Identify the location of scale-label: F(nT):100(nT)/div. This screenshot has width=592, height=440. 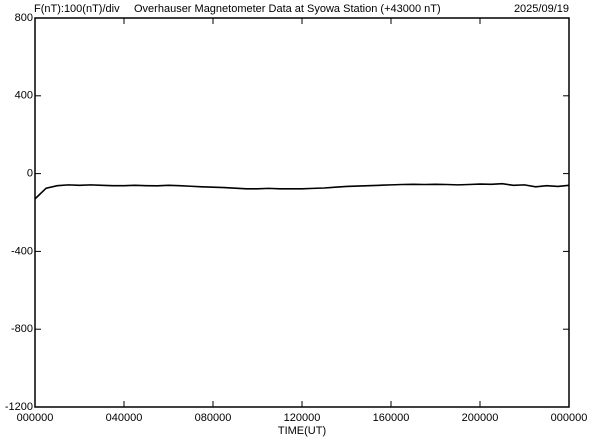
(77, 9).